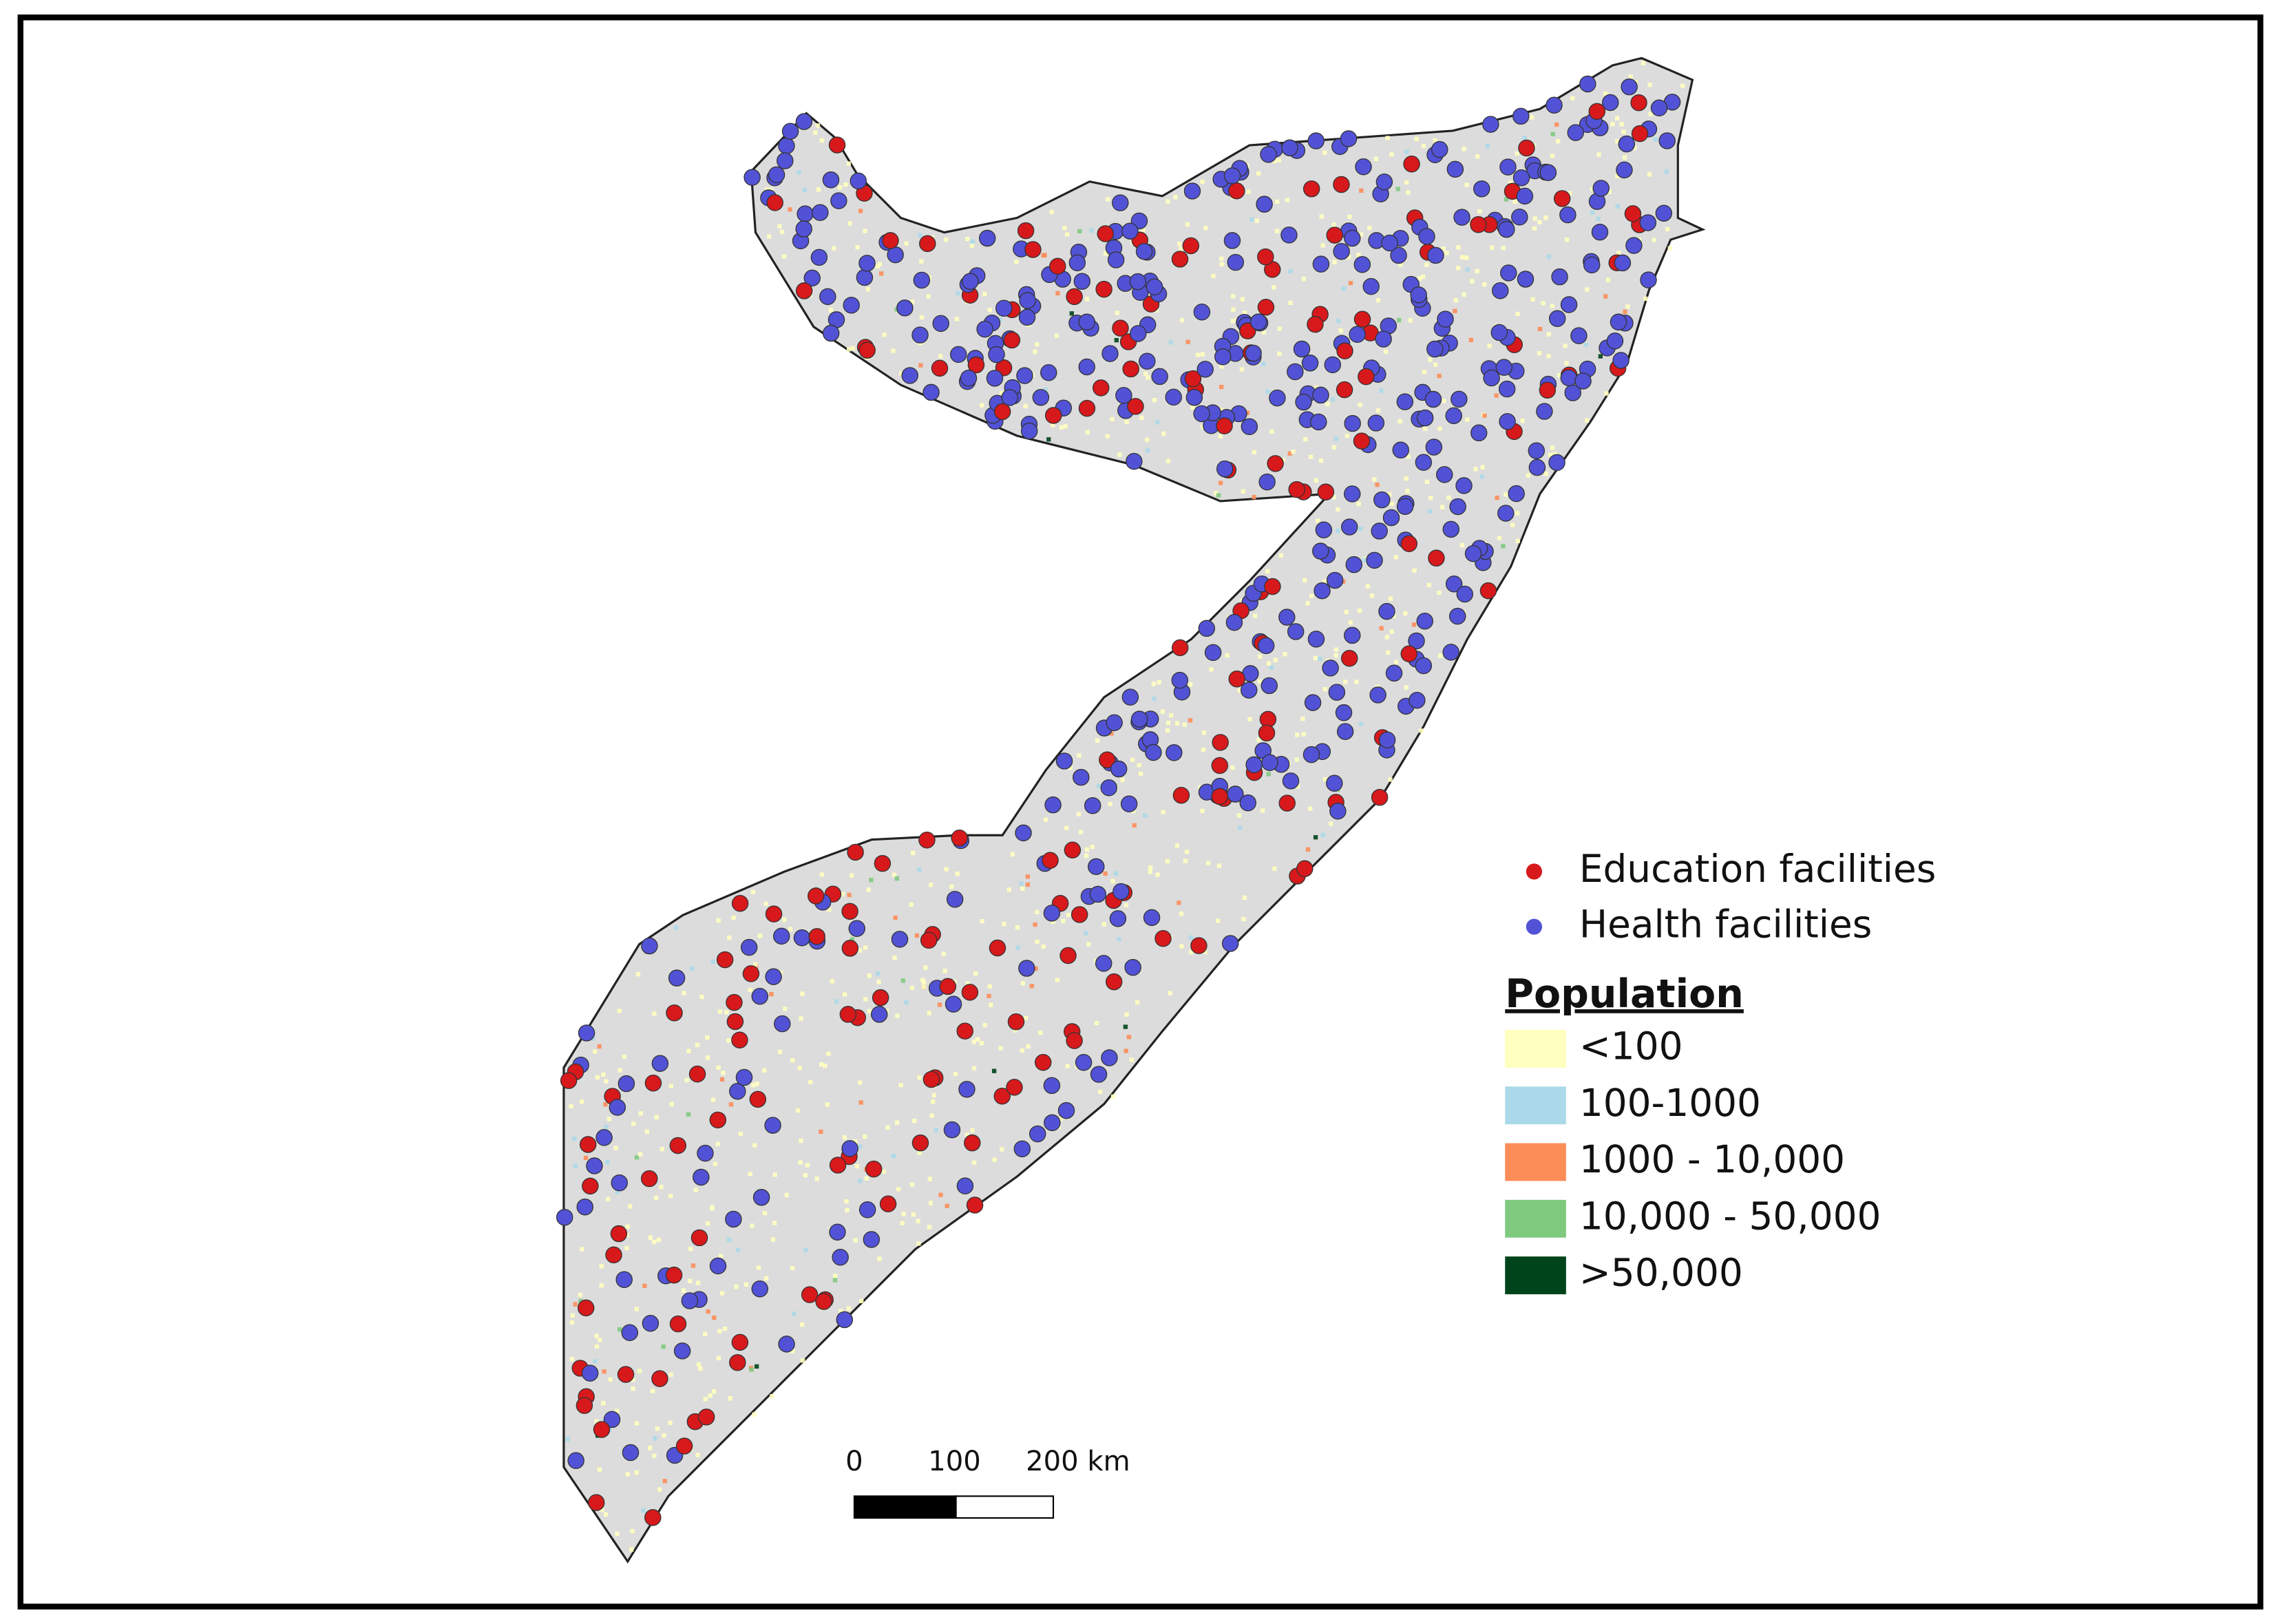 This screenshot has height=1624, width=2278. I want to click on legend-label: <100, so click(1631, 1046).